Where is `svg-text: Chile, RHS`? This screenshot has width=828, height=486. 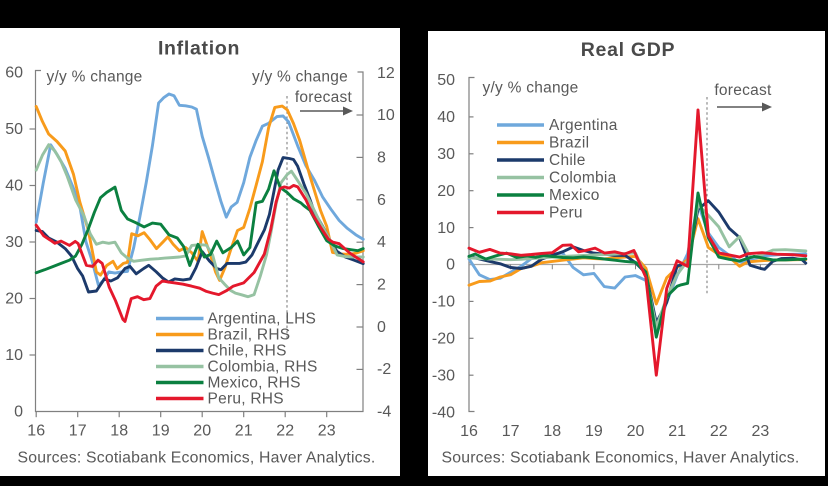
svg-text: Chile, RHS is located at coordinates (247, 350).